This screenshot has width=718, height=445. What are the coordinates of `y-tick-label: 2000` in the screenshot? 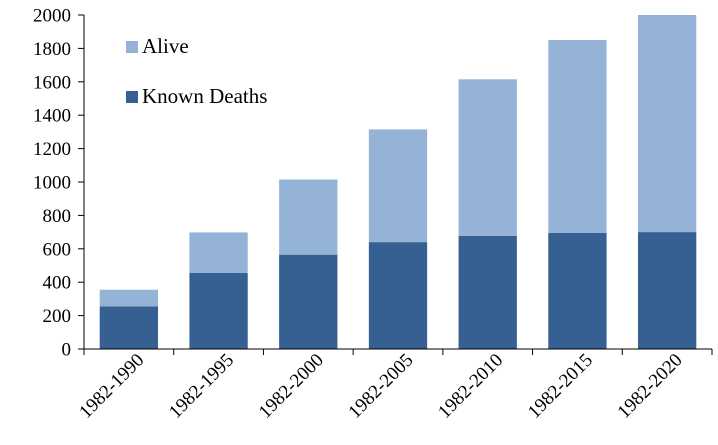 It's located at (52, 16).